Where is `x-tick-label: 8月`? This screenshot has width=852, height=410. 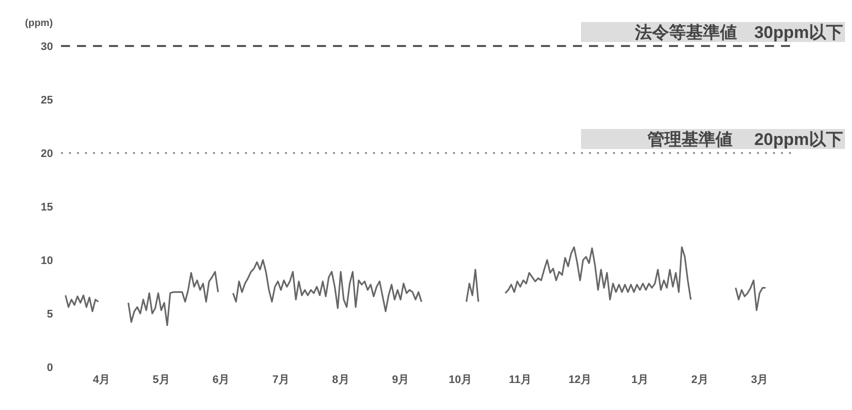
x-tick-label: 8月 is located at coordinates (341, 380).